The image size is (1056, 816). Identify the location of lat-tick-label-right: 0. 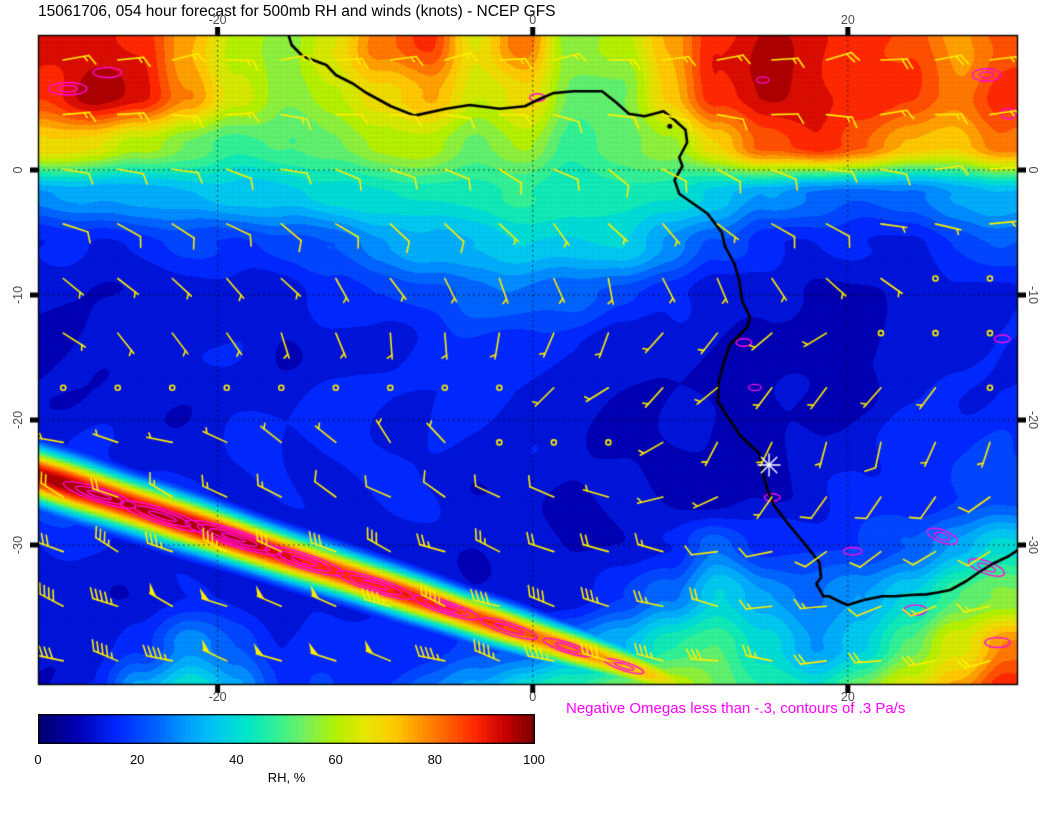
(1033, 170).